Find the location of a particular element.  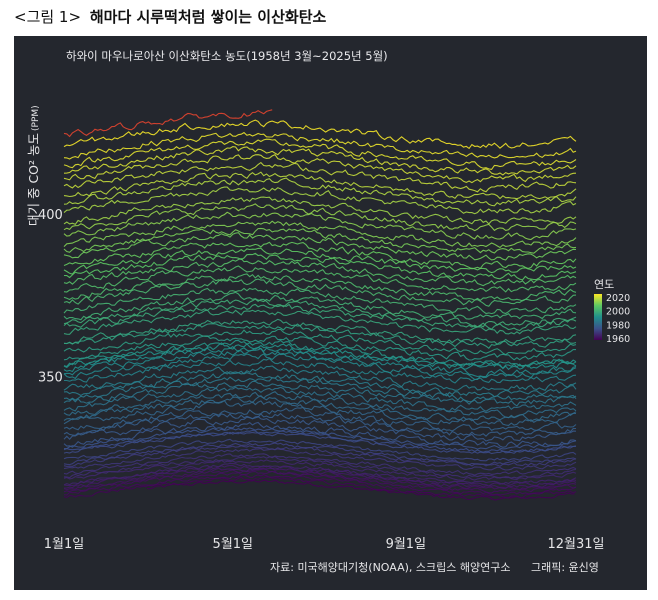

year-line-1979 is located at coordinates (320, 419).